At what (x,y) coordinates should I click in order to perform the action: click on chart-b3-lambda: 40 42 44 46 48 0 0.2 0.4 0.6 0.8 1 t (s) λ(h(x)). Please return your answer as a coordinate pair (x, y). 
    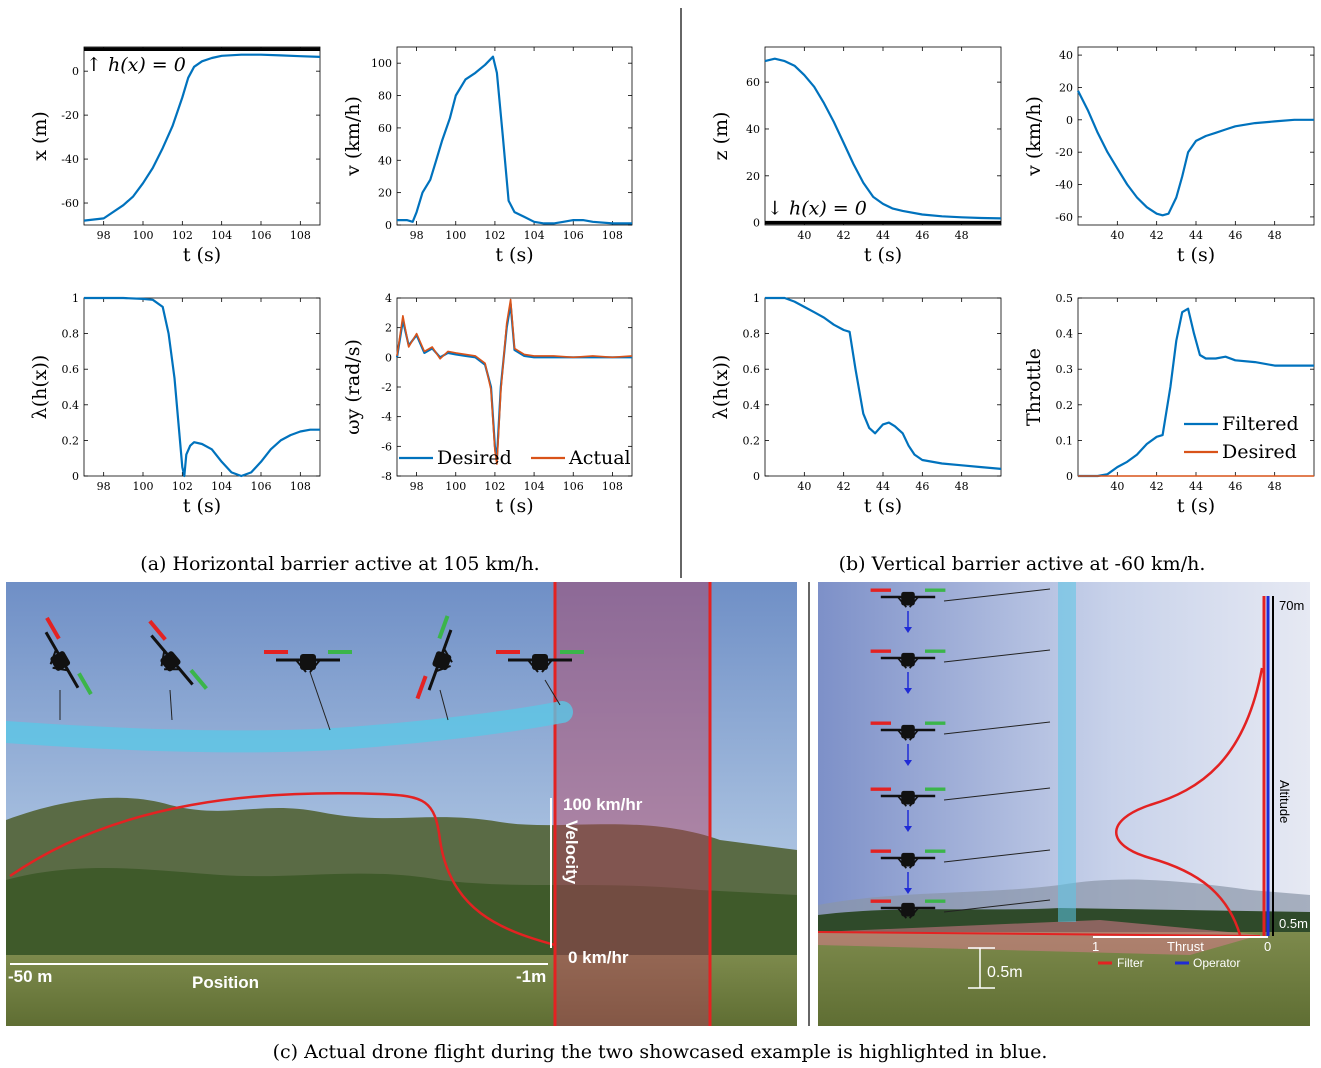
    Looking at the image, I should click on (856, 404).